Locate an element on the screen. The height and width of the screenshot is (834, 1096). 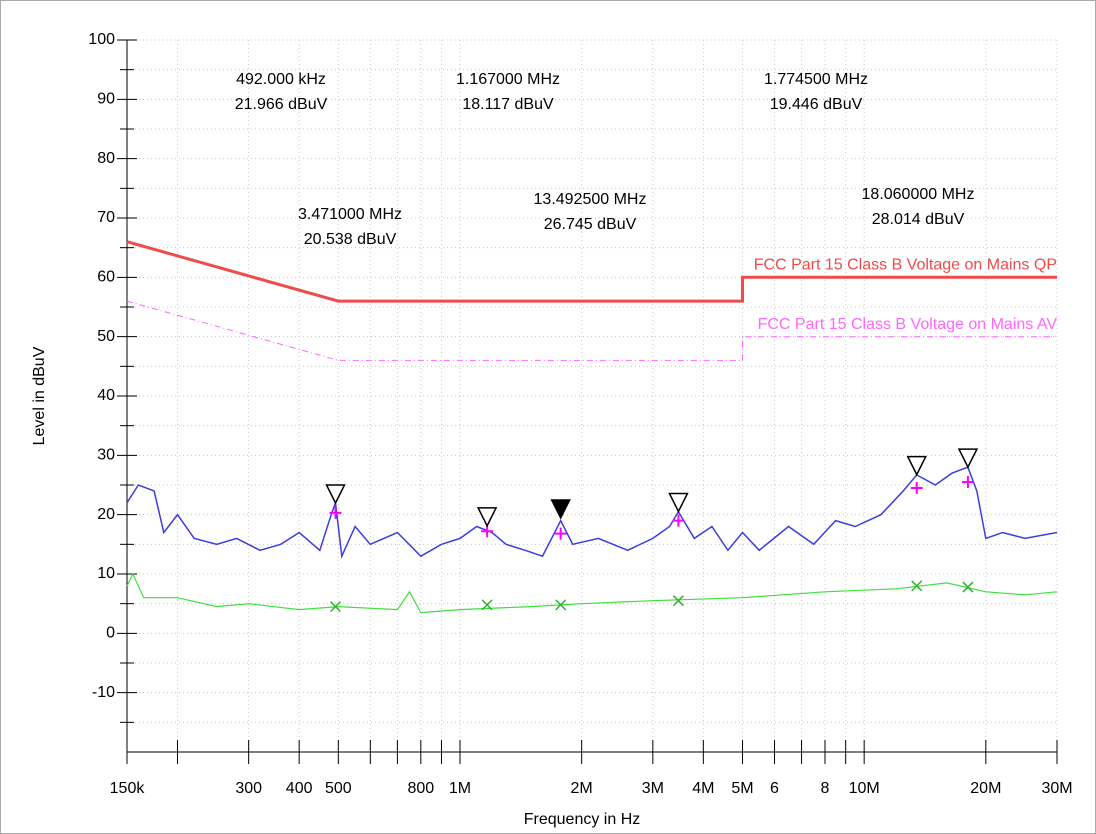
y-tick-label: 60 is located at coordinates (106, 277).